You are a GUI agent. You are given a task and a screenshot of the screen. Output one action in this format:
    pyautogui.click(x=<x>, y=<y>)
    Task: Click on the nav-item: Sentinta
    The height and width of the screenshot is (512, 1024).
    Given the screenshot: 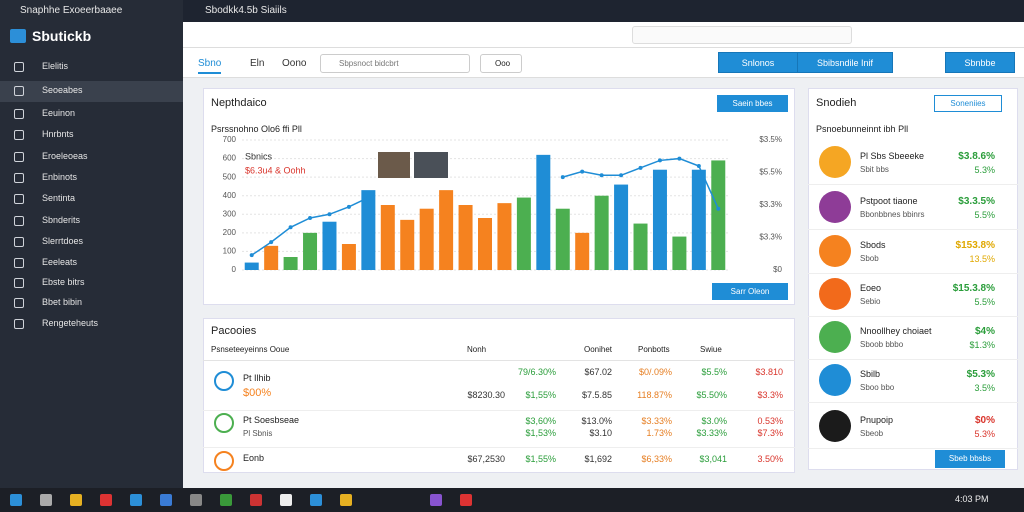 What is the action you would take?
    pyautogui.click(x=59, y=198)
    